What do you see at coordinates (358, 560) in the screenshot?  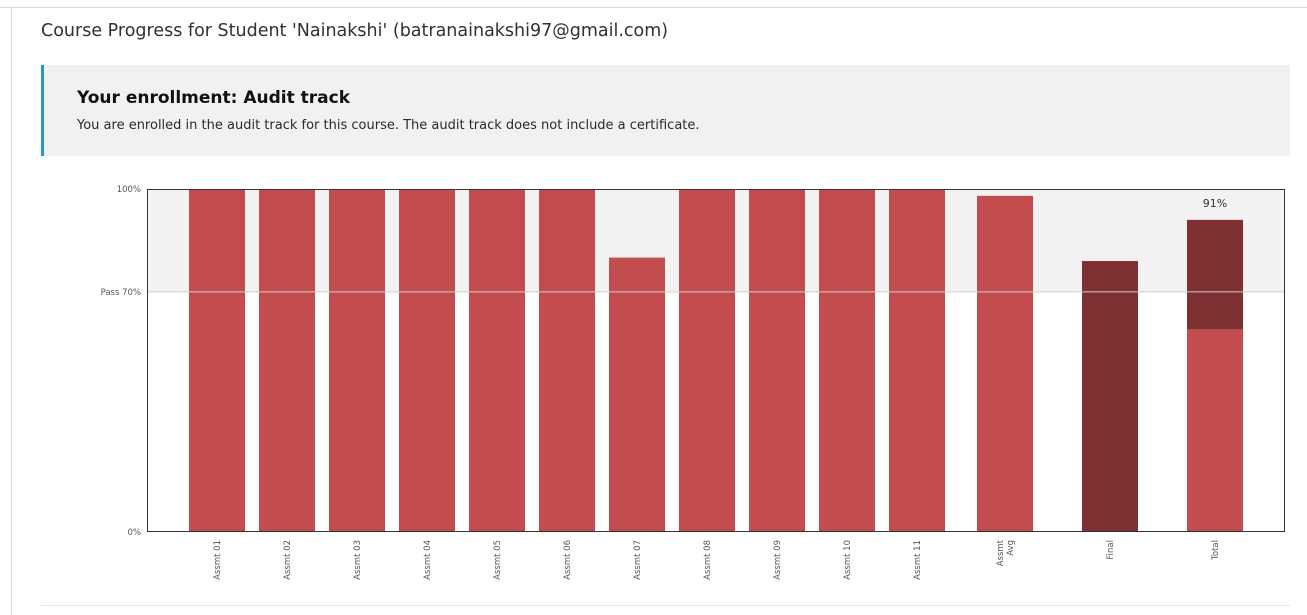 I see `x-tick-label: Assmt 03` at bounding box center [358, 560].